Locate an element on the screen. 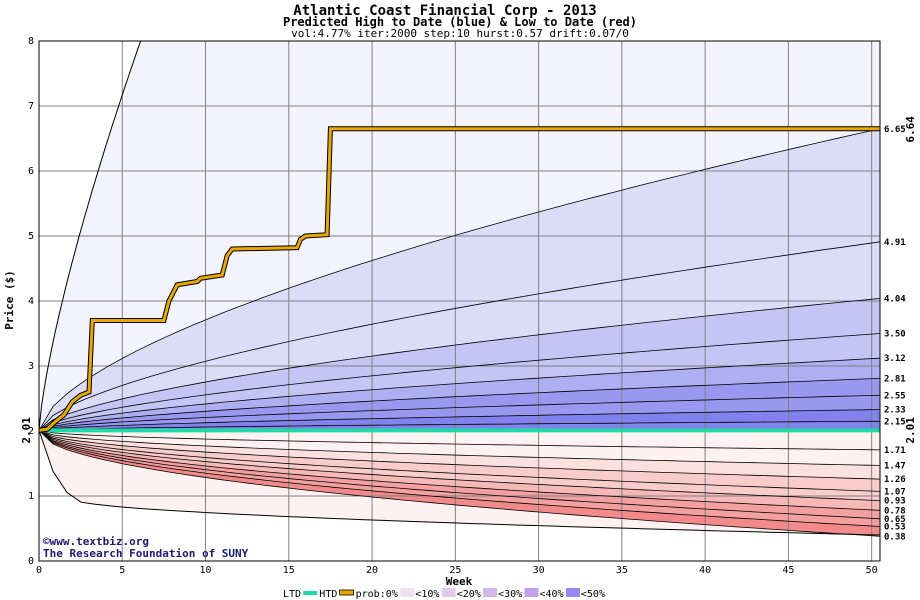 The image size is (920, 600). band-end-label-low: 1.71 is located at coordinates (895, 451).